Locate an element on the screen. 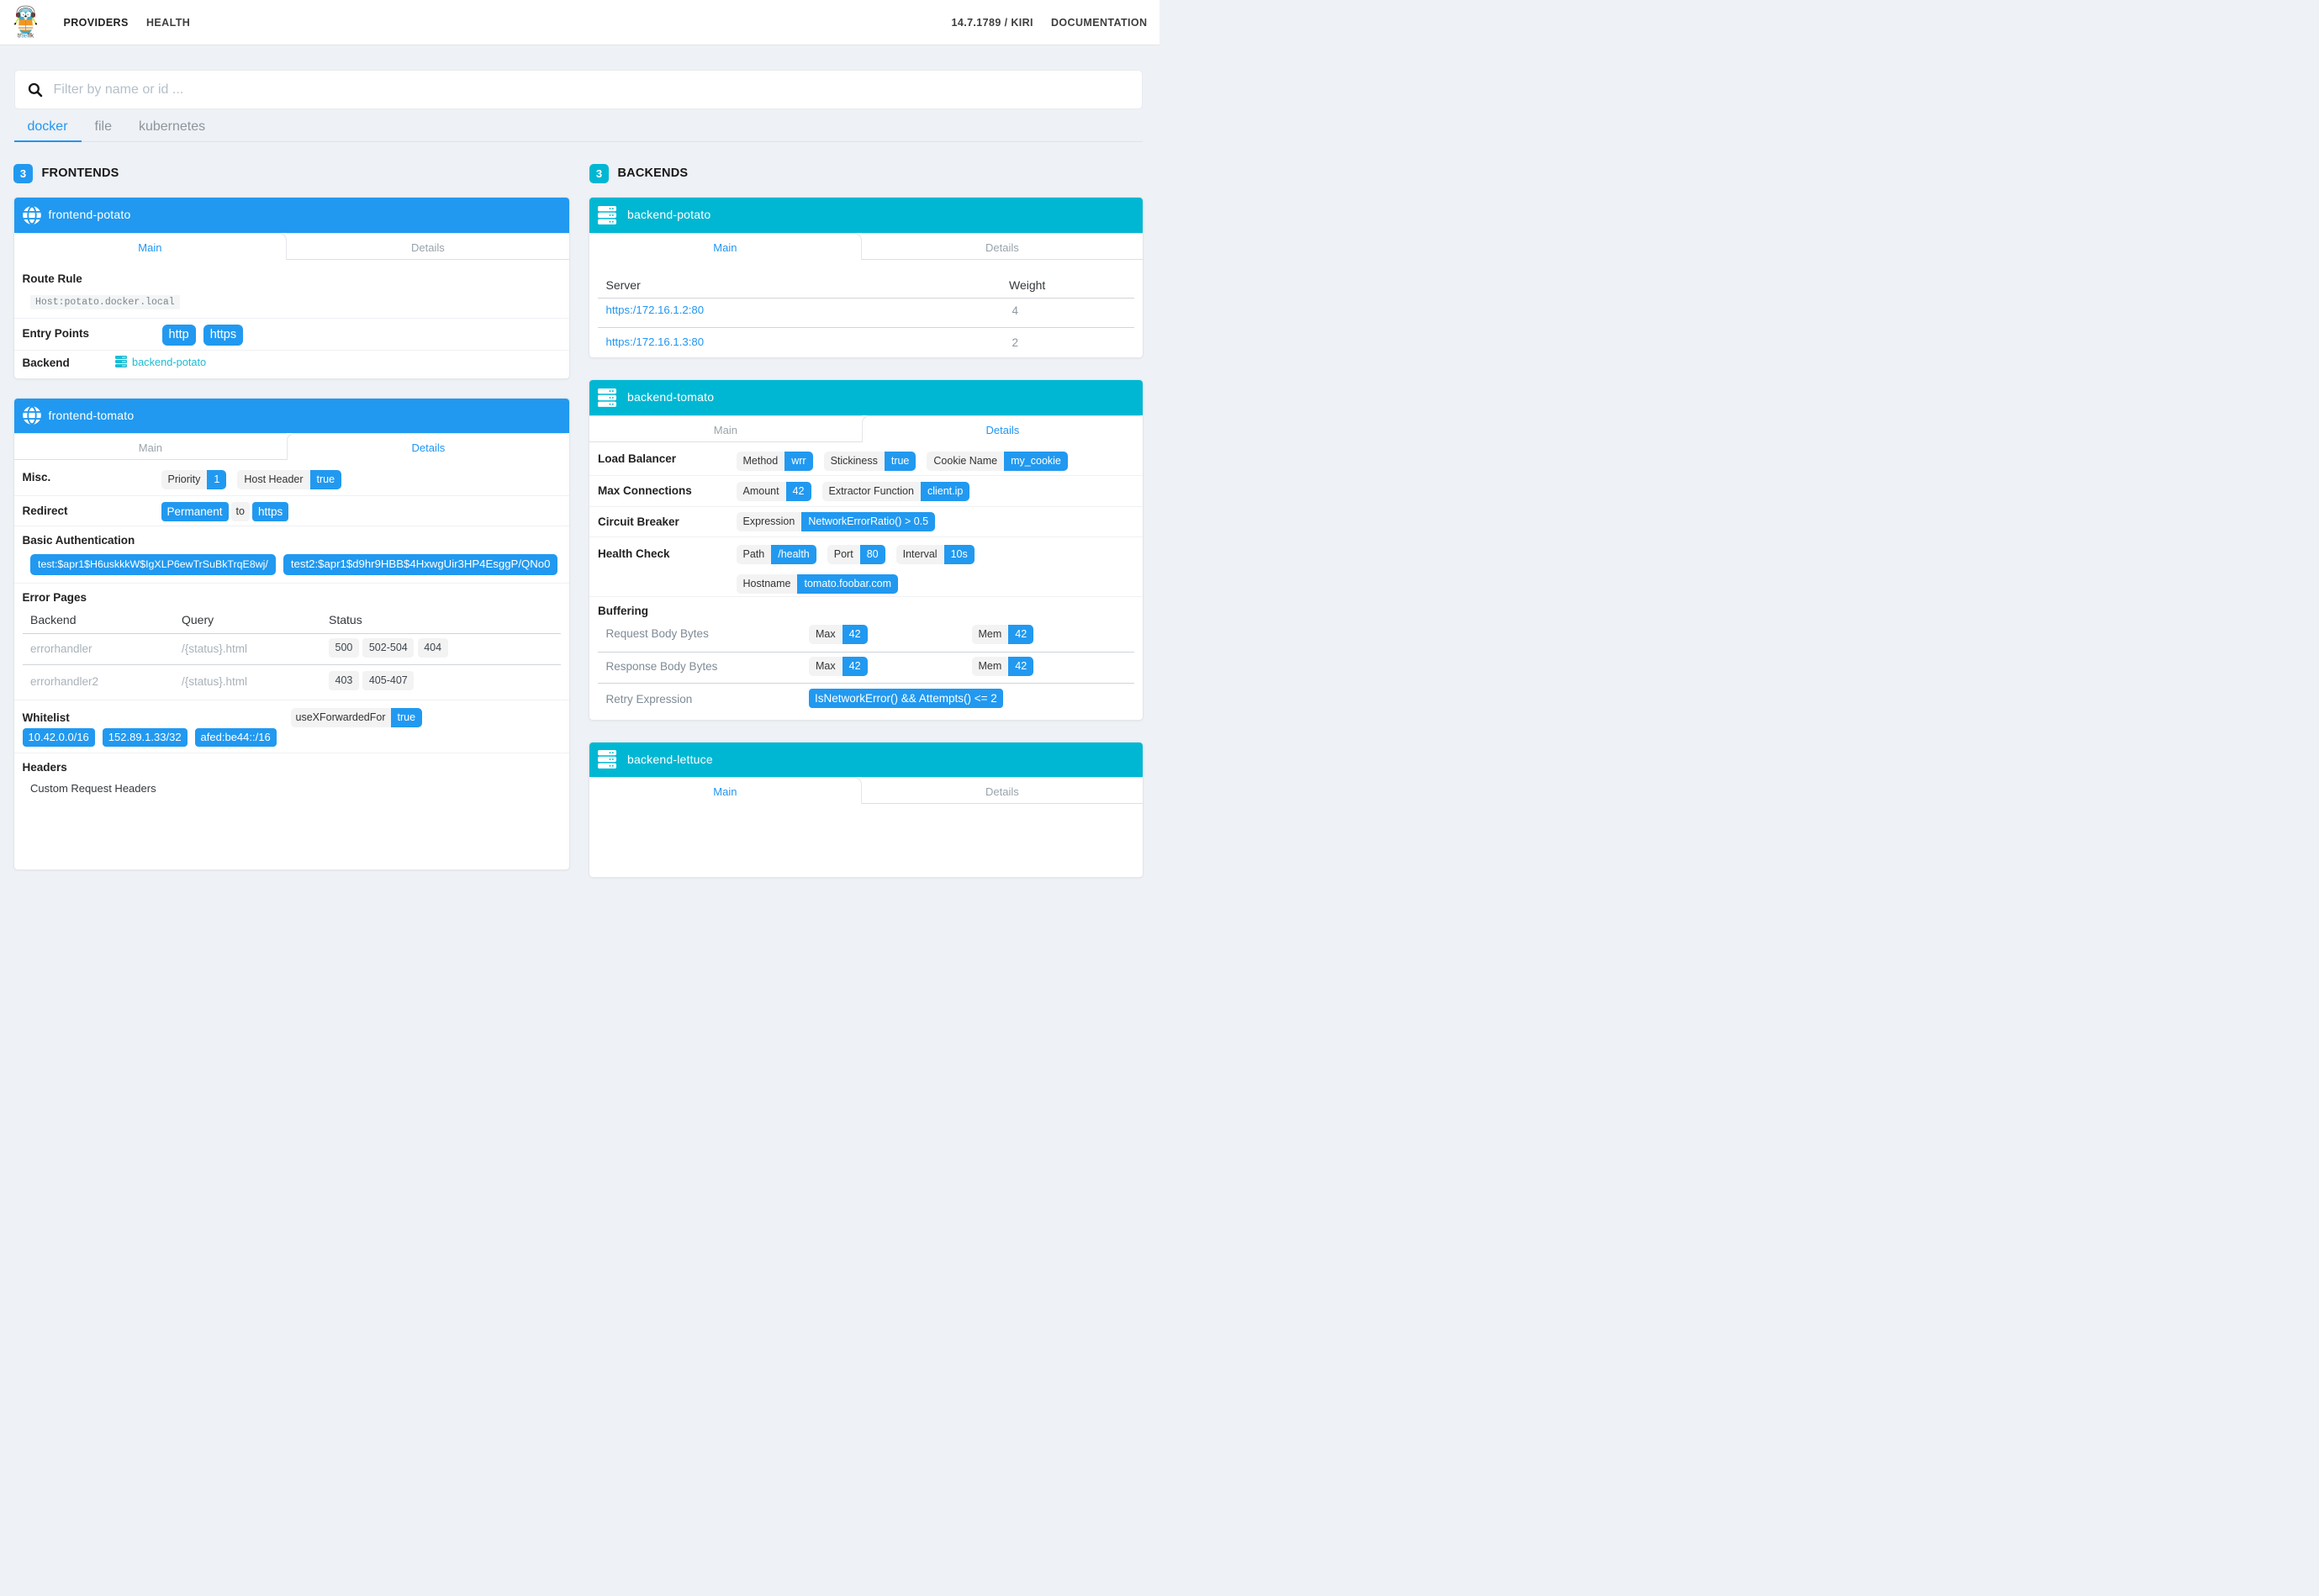 The image size is (2319, 1596). svg-text: træfik is located at coordinates (26, 35).